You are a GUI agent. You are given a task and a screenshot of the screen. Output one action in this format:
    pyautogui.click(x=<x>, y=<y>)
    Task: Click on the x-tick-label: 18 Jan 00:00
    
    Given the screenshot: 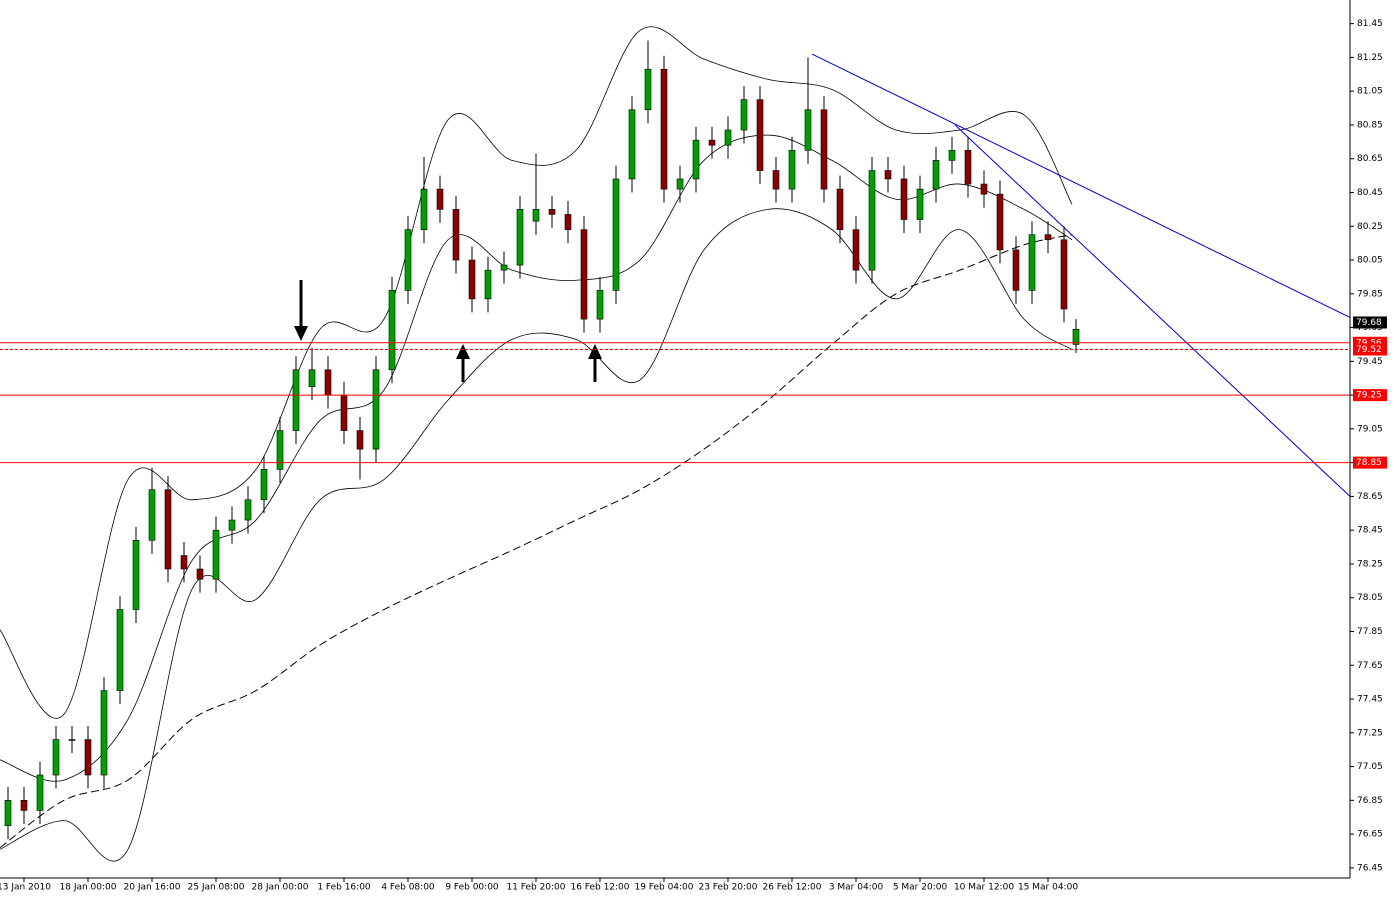 What is the action you would take?
    pyautogui.click(x=88, y=888)
    